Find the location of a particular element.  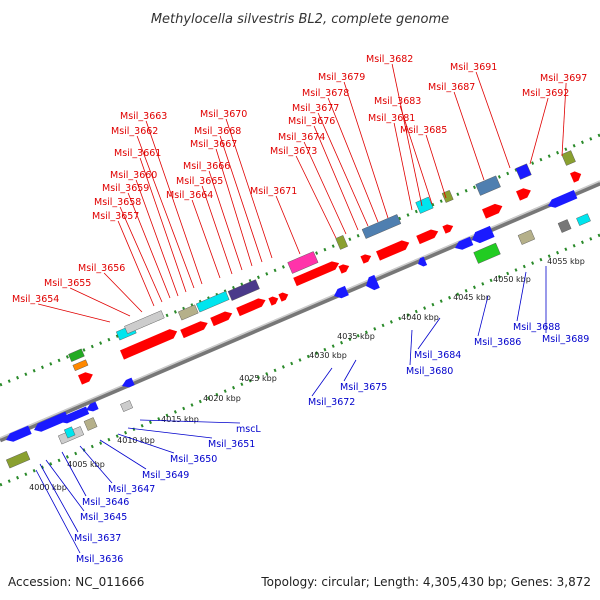

gene-label-msil-3684: Msil_3684 is located at coordinates (437, 339).